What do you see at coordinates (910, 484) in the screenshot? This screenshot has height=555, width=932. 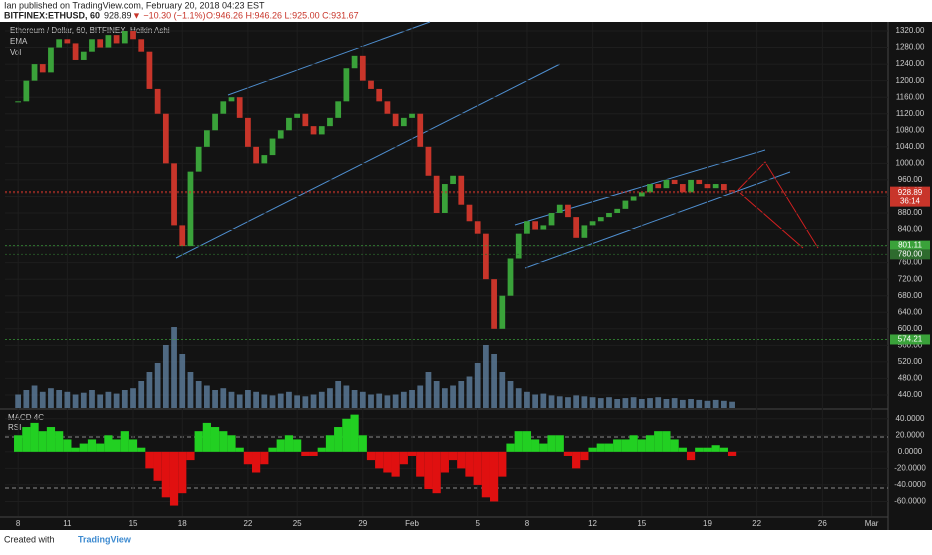 I see `y2-tick-label: -40.0000` at bounding box center [910, 484].